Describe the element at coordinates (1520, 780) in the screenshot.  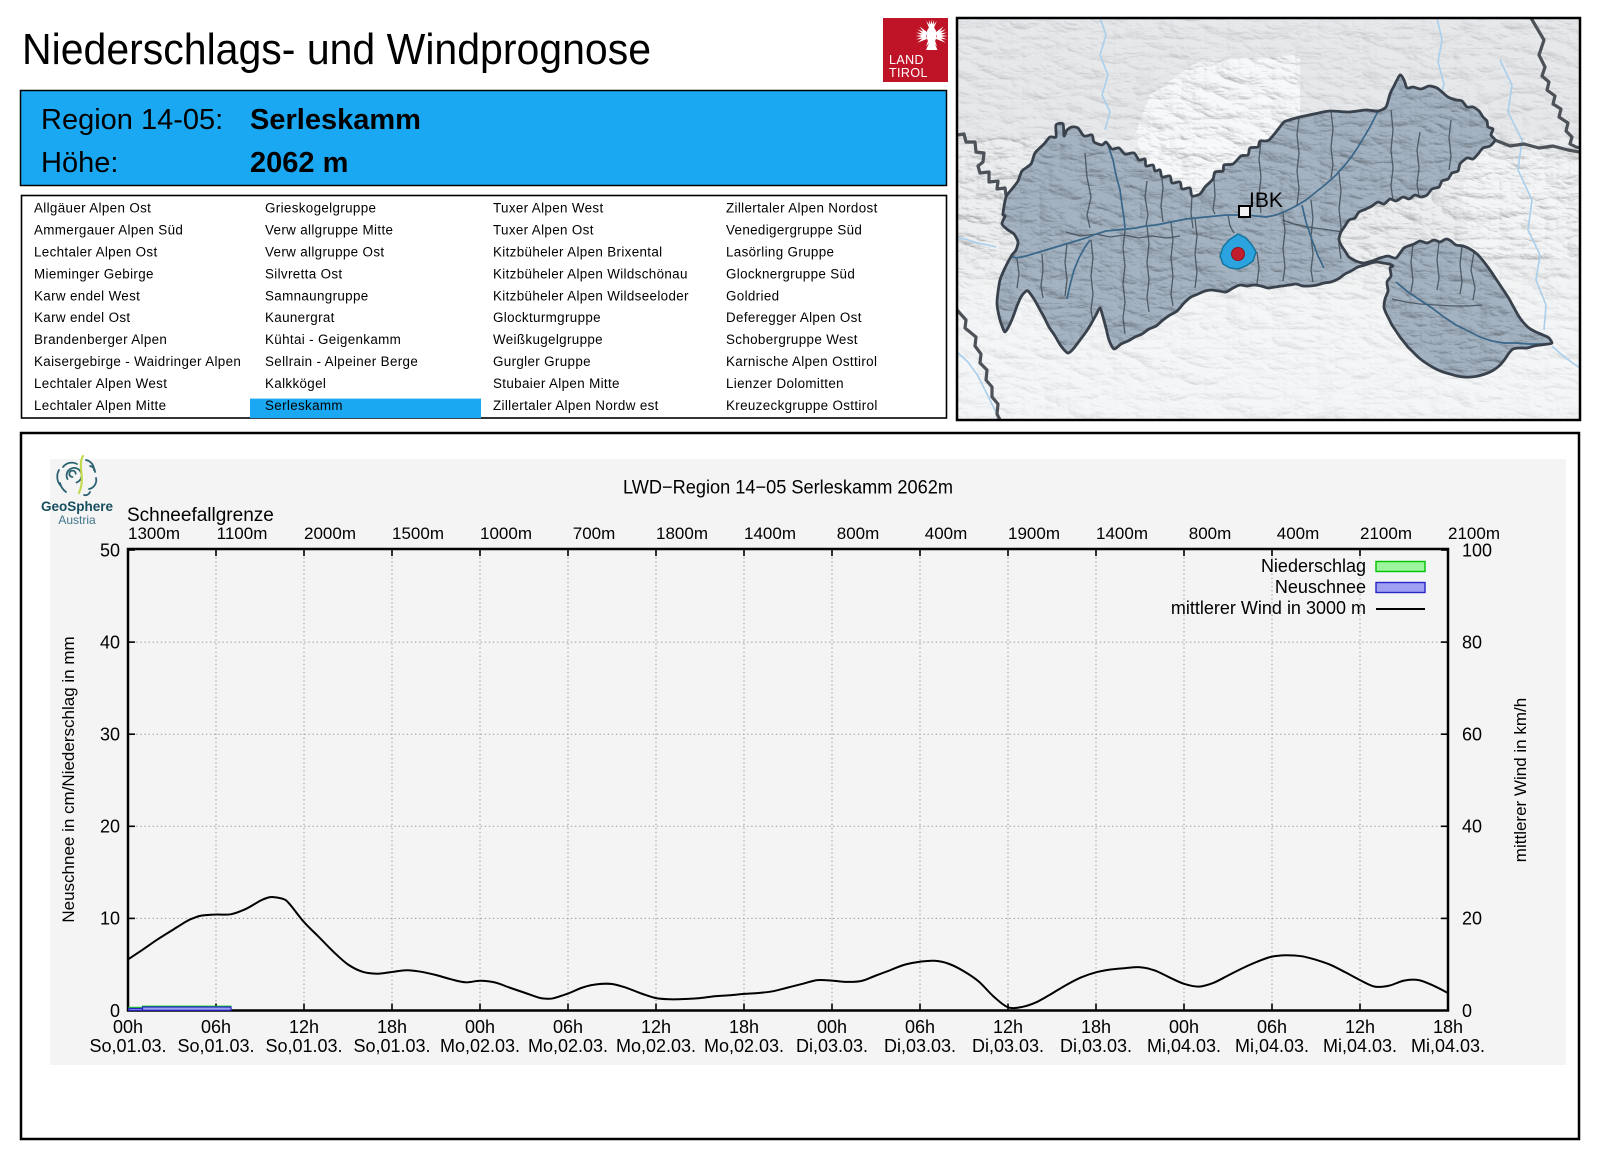
I see `svg-text: mittlerer Wind in km/h` at that location.